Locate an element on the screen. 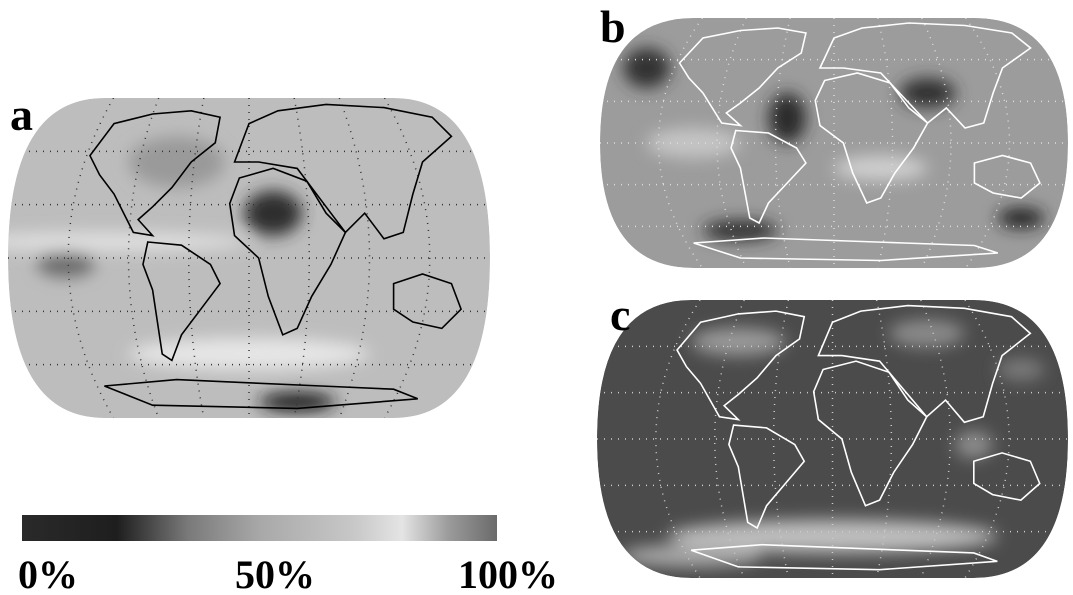  field-pattern is located at coordinates (834, 144).